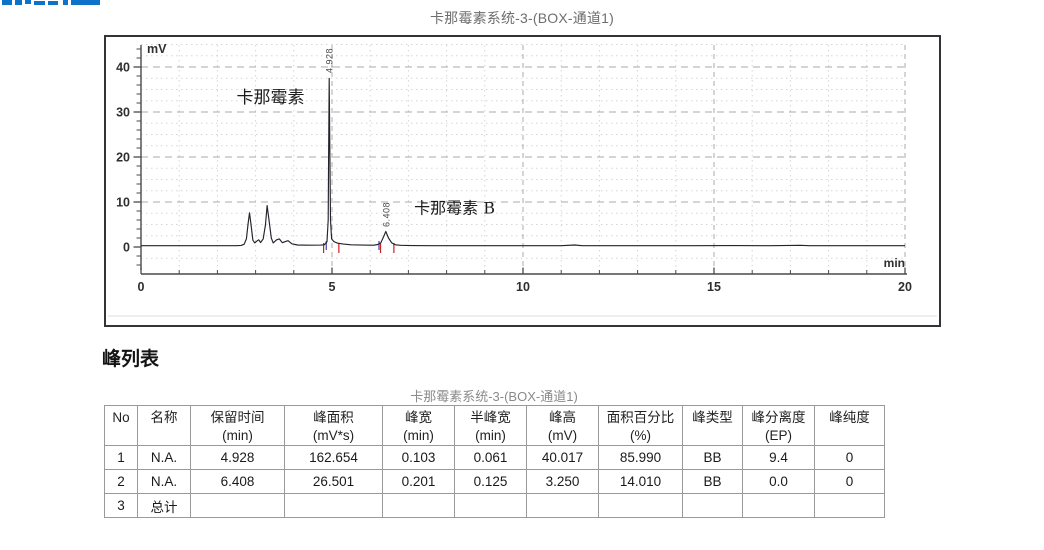  I want to click on table-cell: 40.017, so click(562, 458).